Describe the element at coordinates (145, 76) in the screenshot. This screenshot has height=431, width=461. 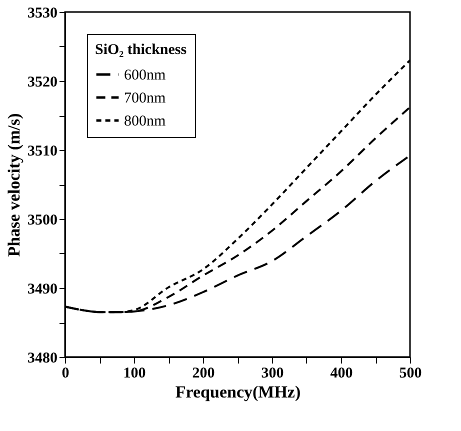
I see `legend-label: 600nm` at that location.